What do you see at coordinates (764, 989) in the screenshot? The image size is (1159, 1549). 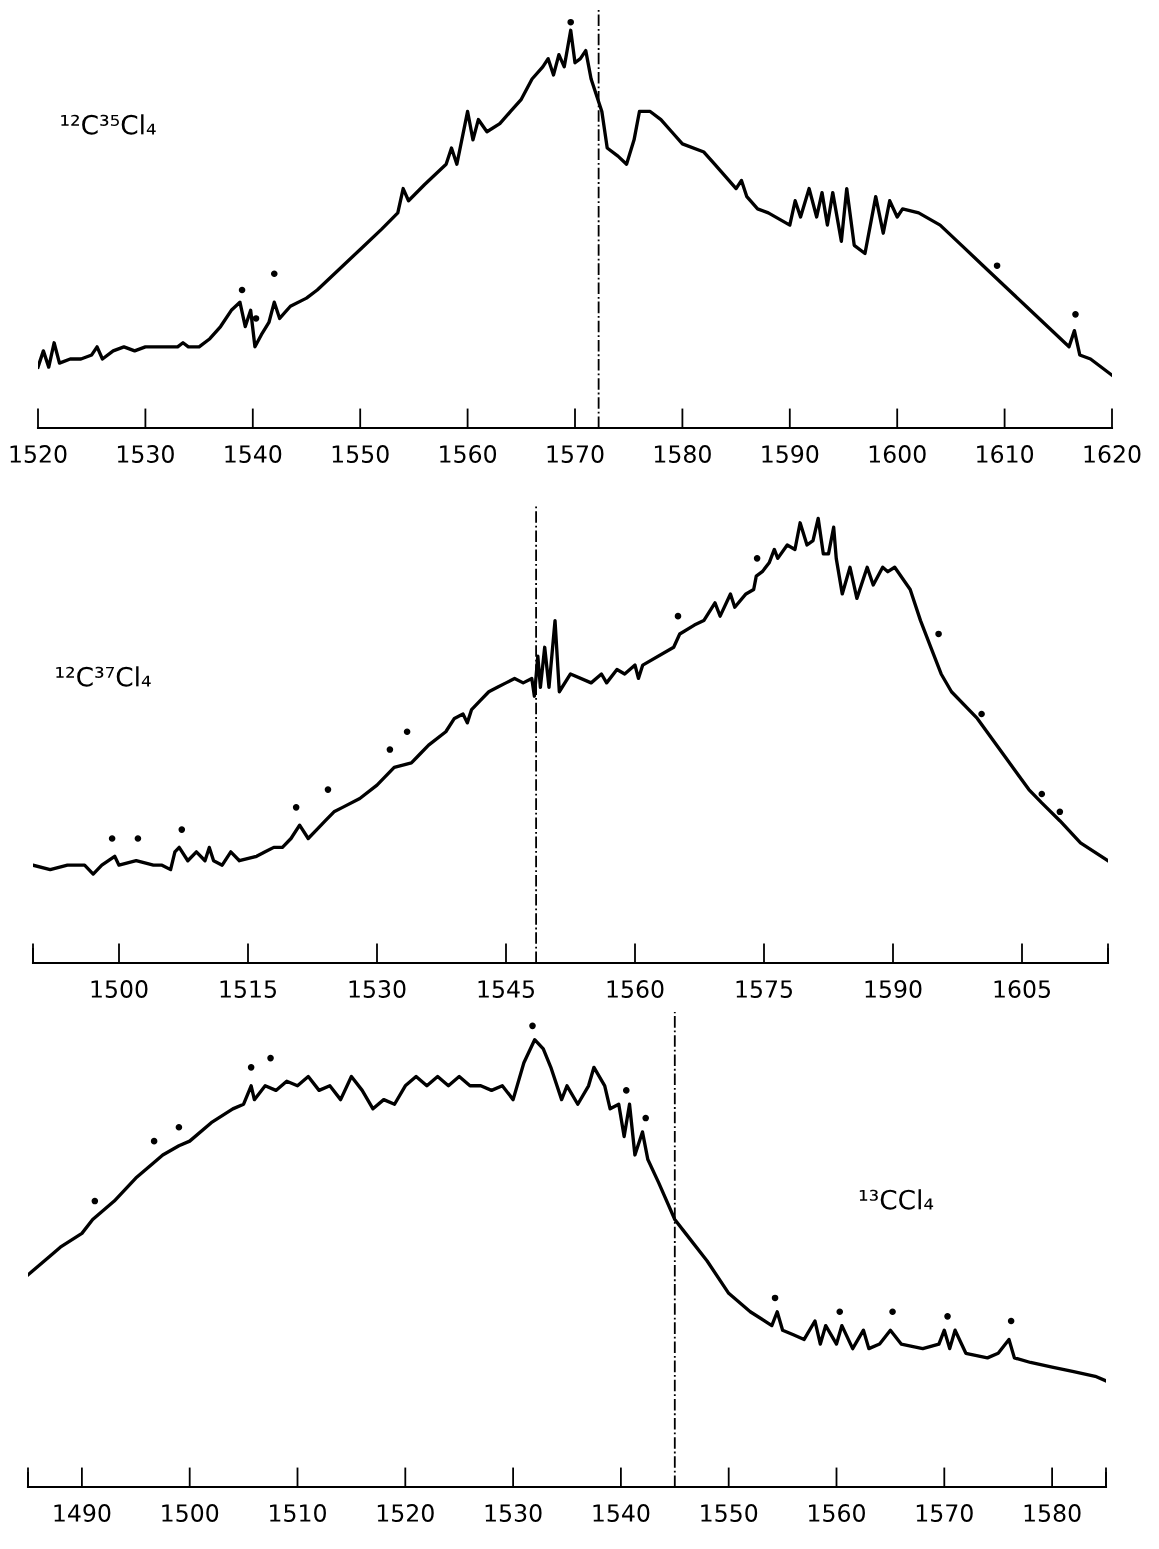 I see `x-tick-label: 1575` at bounding box center [764, 989].